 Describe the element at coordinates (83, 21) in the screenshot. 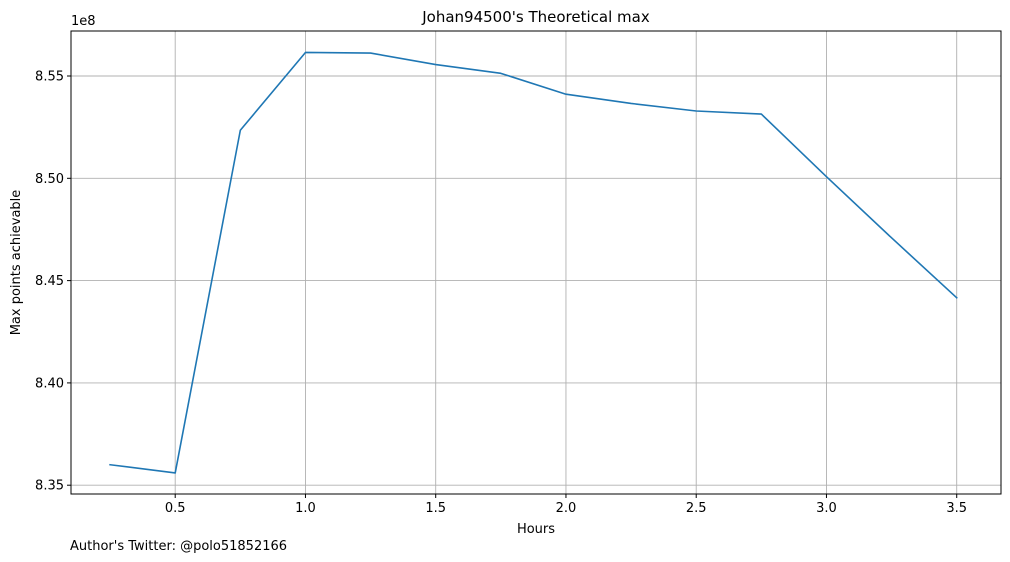

I see `y-offset-label: 1e8` at that location.